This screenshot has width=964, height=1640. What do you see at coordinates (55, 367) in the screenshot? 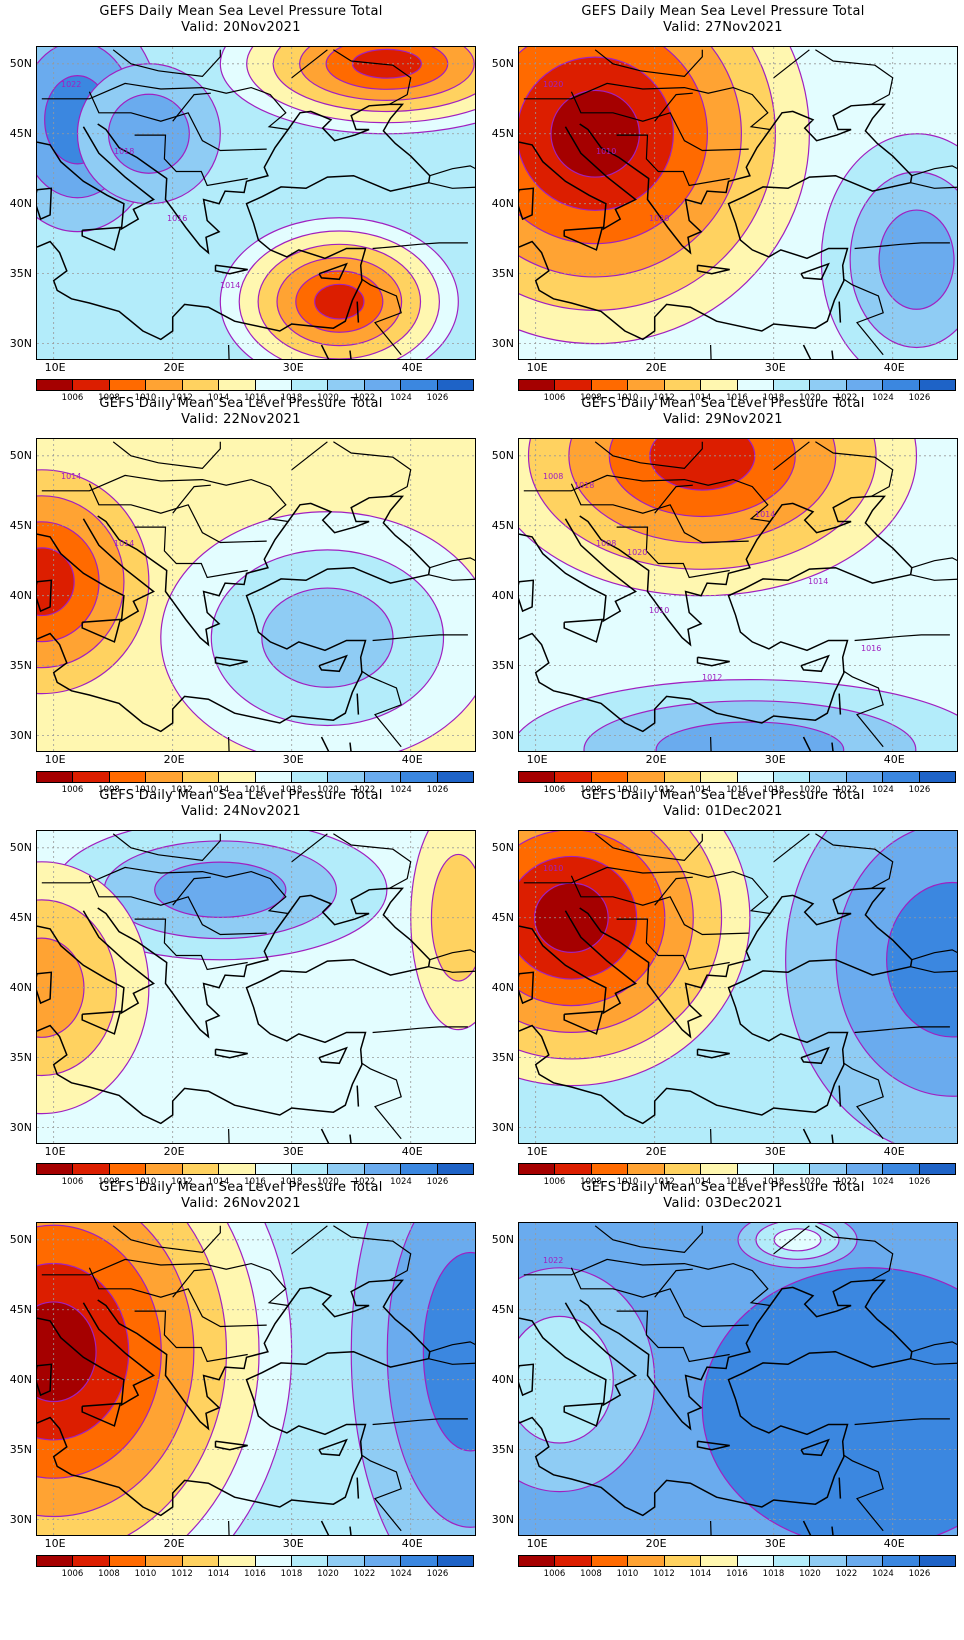
I see `longitude-label: 10E` at bounding box center [55, 367].